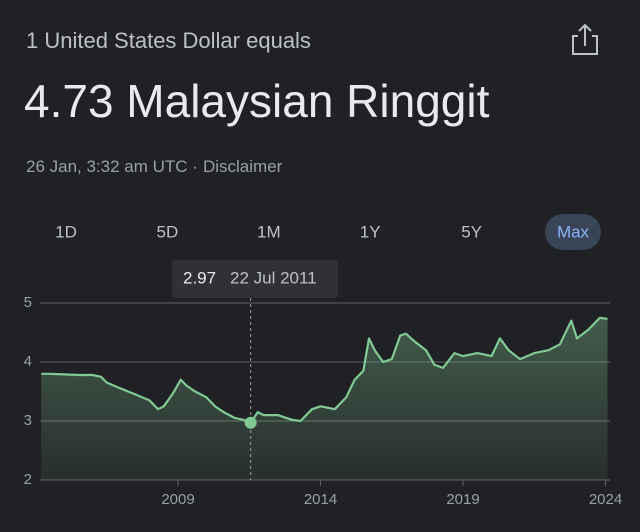  What do you see at coordinates (243, 166) in the screenshot?
I see `disclaimer-link: Disclaimer` at bounding box center [243, 166].